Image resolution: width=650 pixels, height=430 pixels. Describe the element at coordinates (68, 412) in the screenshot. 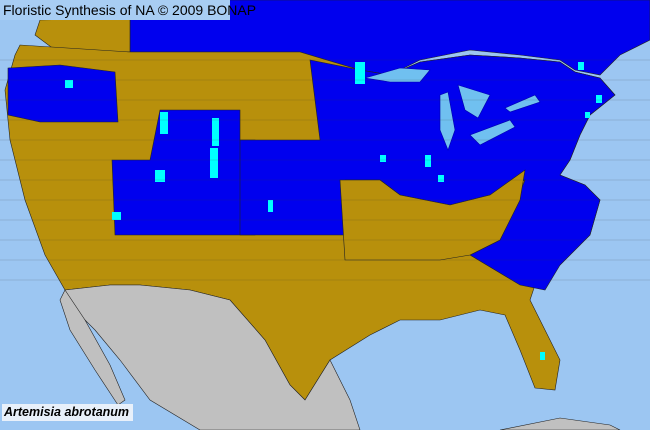

I see `species-label: Artemisia abrotanum` at that location.